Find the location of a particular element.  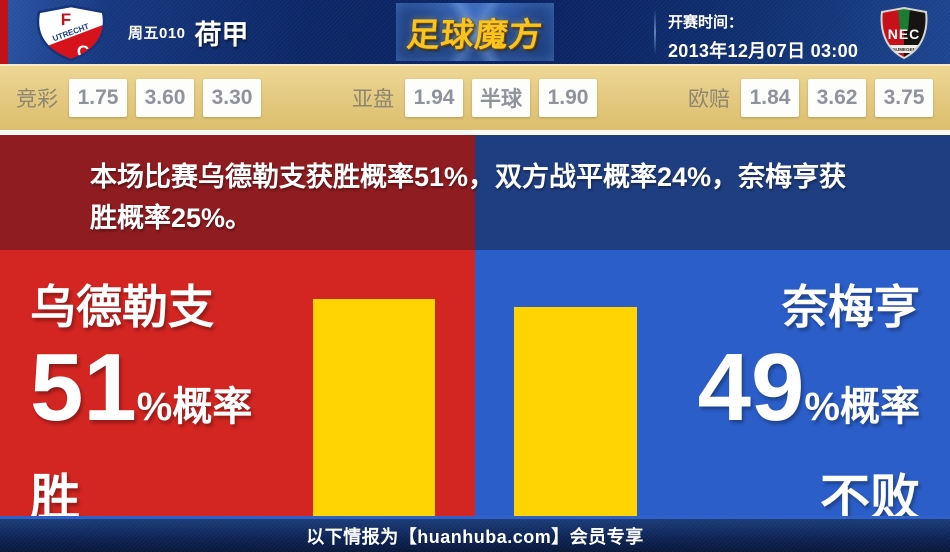

crest-letter-f: F is located at coordinates (66, 19).